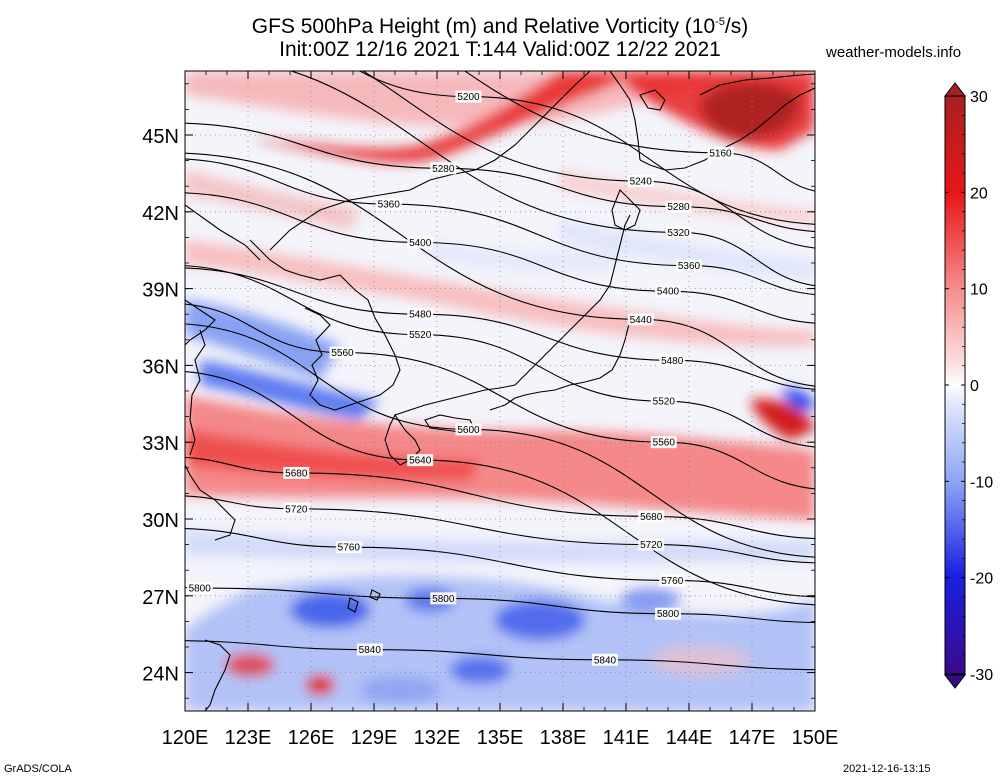  I want to click on svg-text: 5840, so click(605, 660).